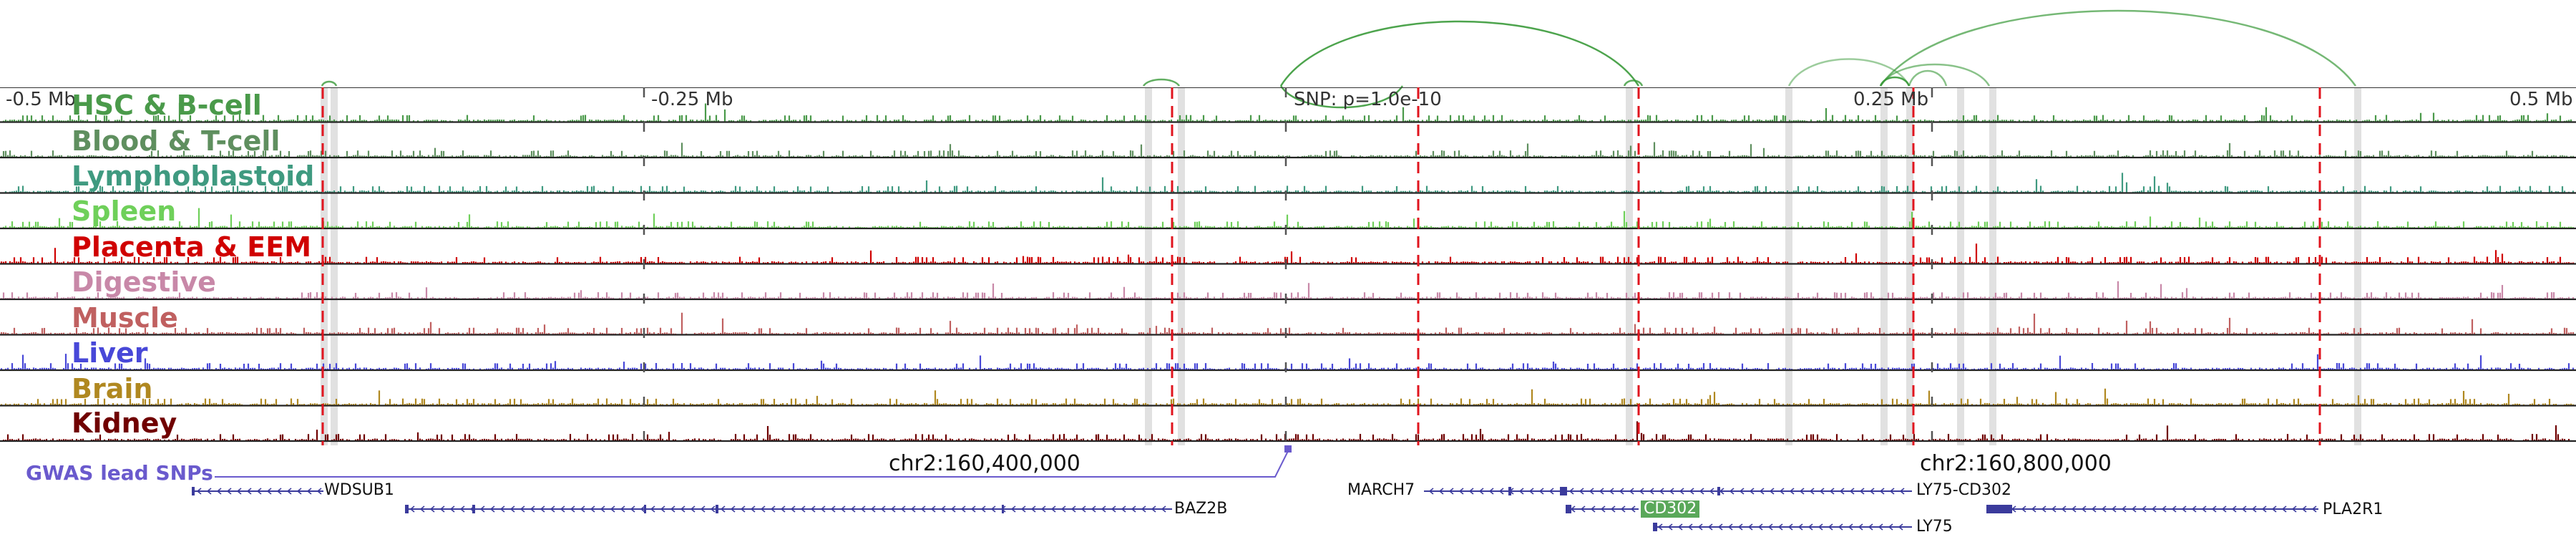 The width and height of the screenshot is (2576, 537). What do you see at coordinates (176, 141) in the screenshot?
I see `track-label-blood-t-cell: Blood & T-cell` at bounding box center [176, 141].